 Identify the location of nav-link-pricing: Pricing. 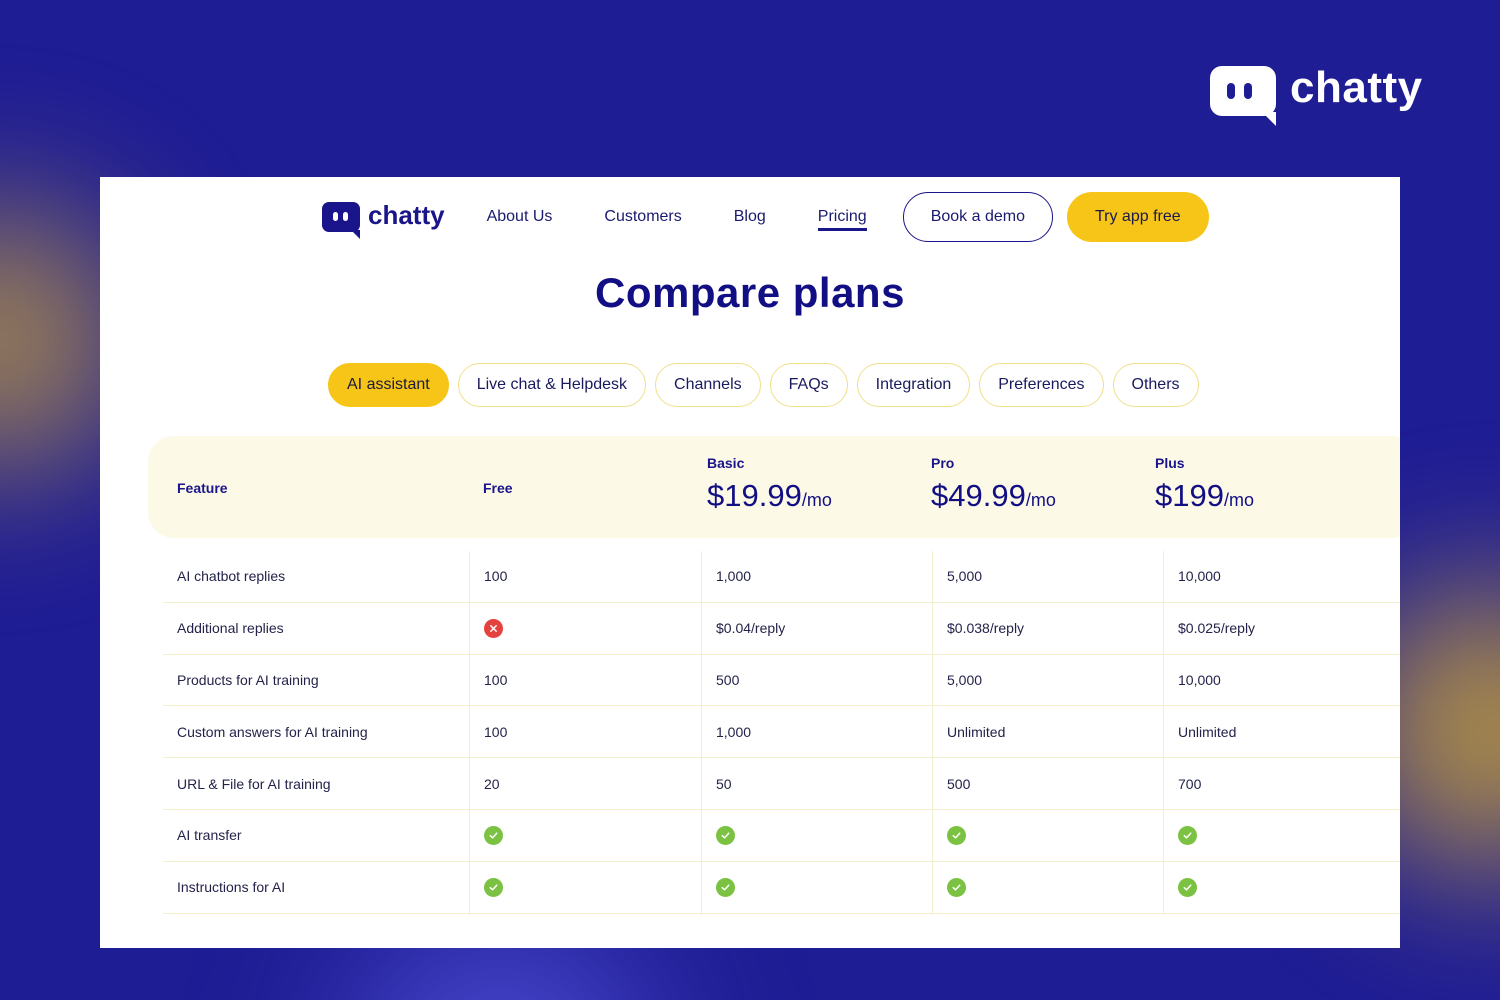
(842, 219).